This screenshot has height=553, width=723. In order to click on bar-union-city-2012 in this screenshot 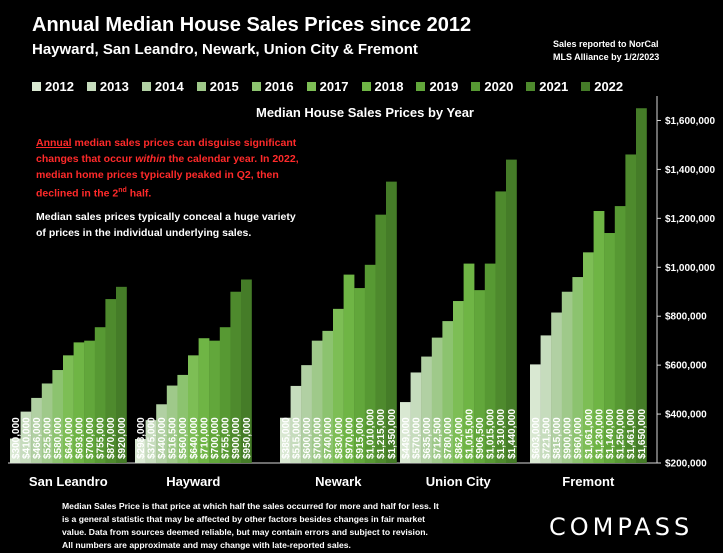, I will do `click(405, 432)`.